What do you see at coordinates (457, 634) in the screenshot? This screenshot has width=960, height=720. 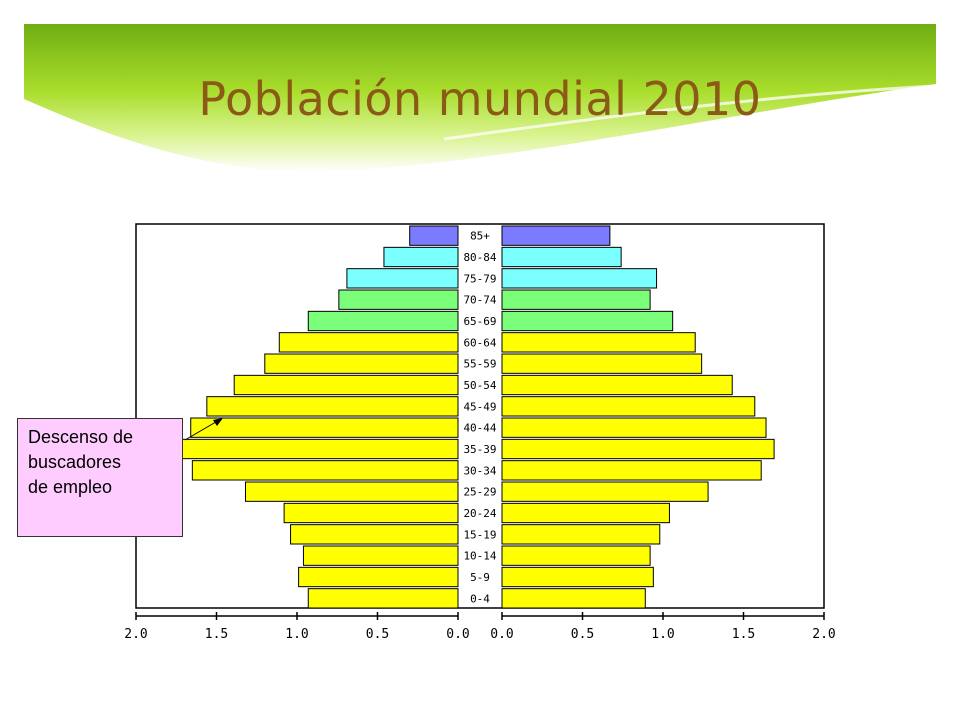 I see `x-tick-label-left: 0.0` at bounding box center [457, 634].